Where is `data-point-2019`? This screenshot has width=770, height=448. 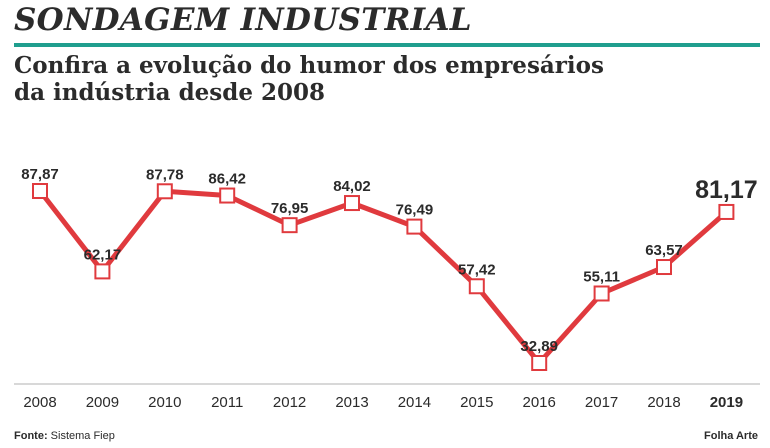 data-point-2019 is located at coordinates (726, 211).